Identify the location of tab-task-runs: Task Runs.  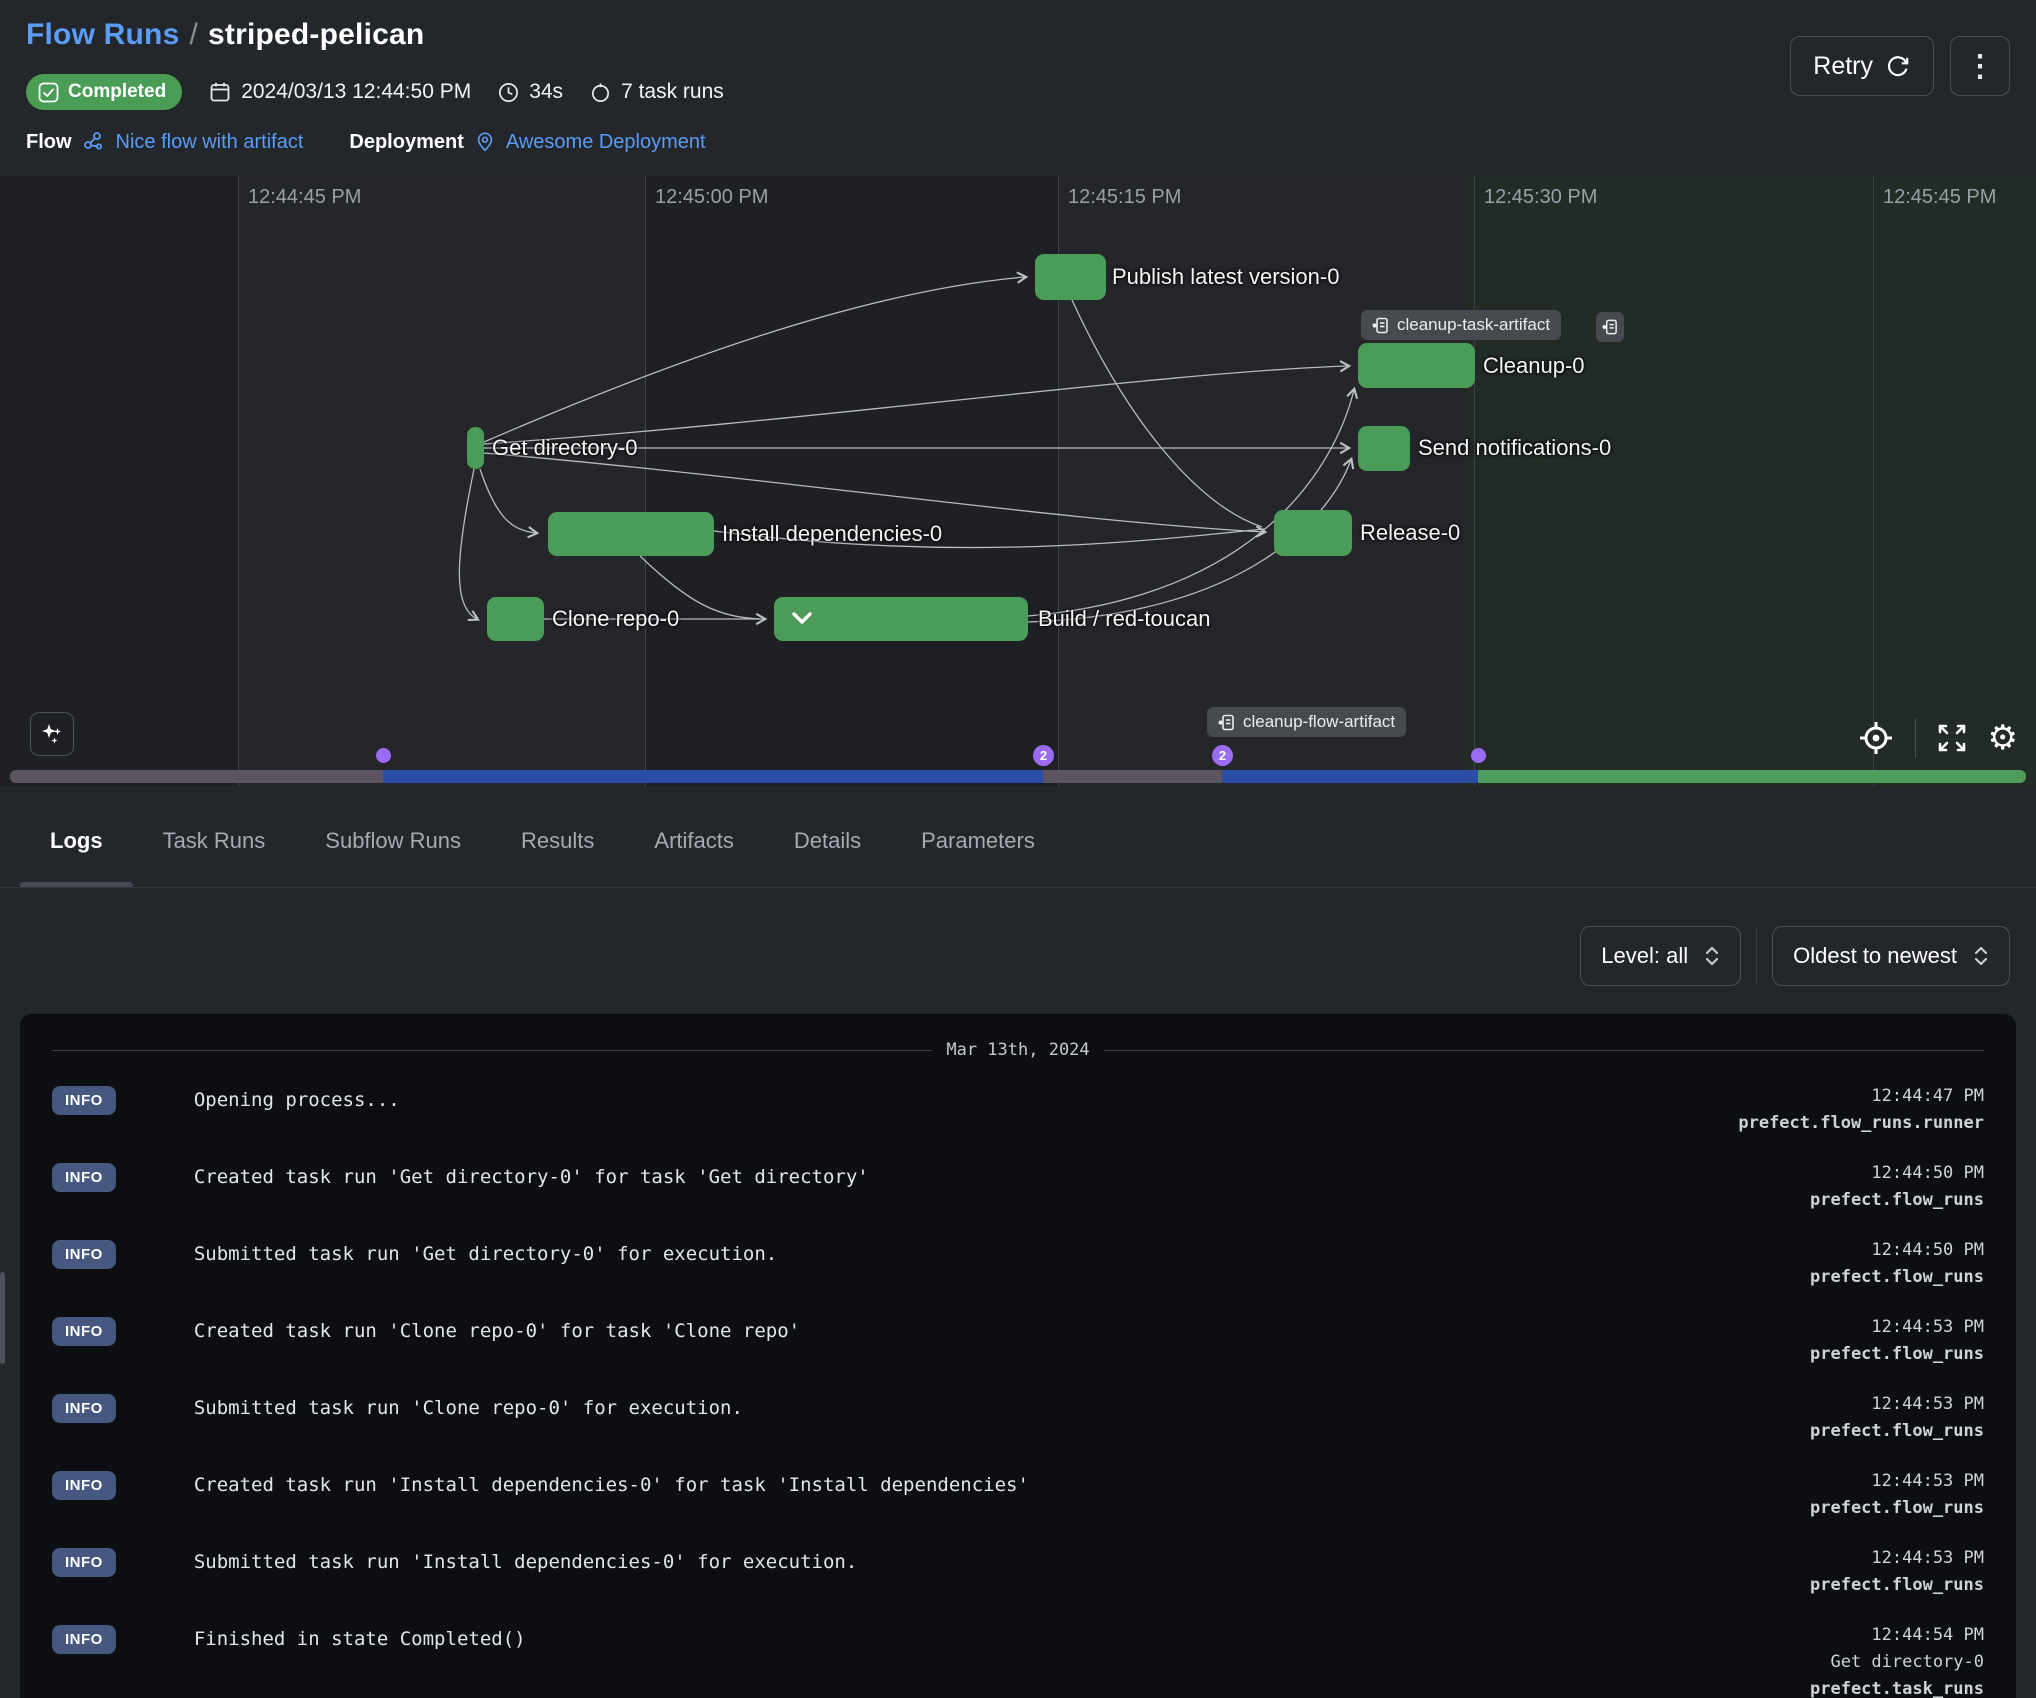
(214, 840).